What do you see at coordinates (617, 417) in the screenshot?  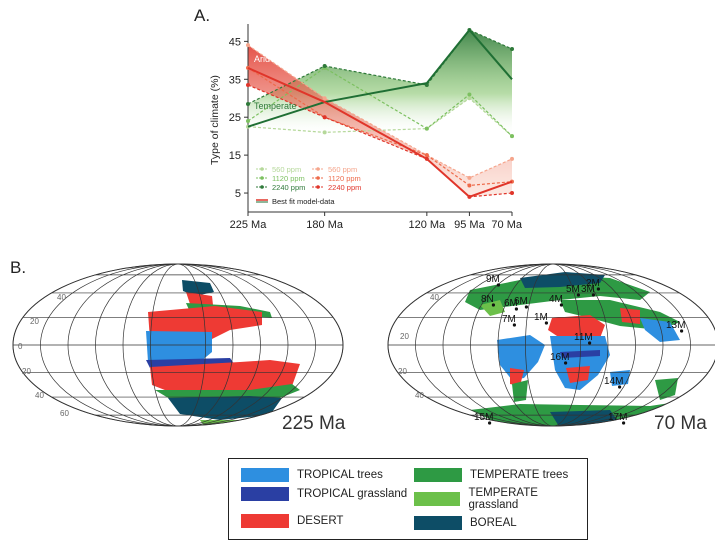 I see `site-label: 17M` at bounding box center [617, 417].